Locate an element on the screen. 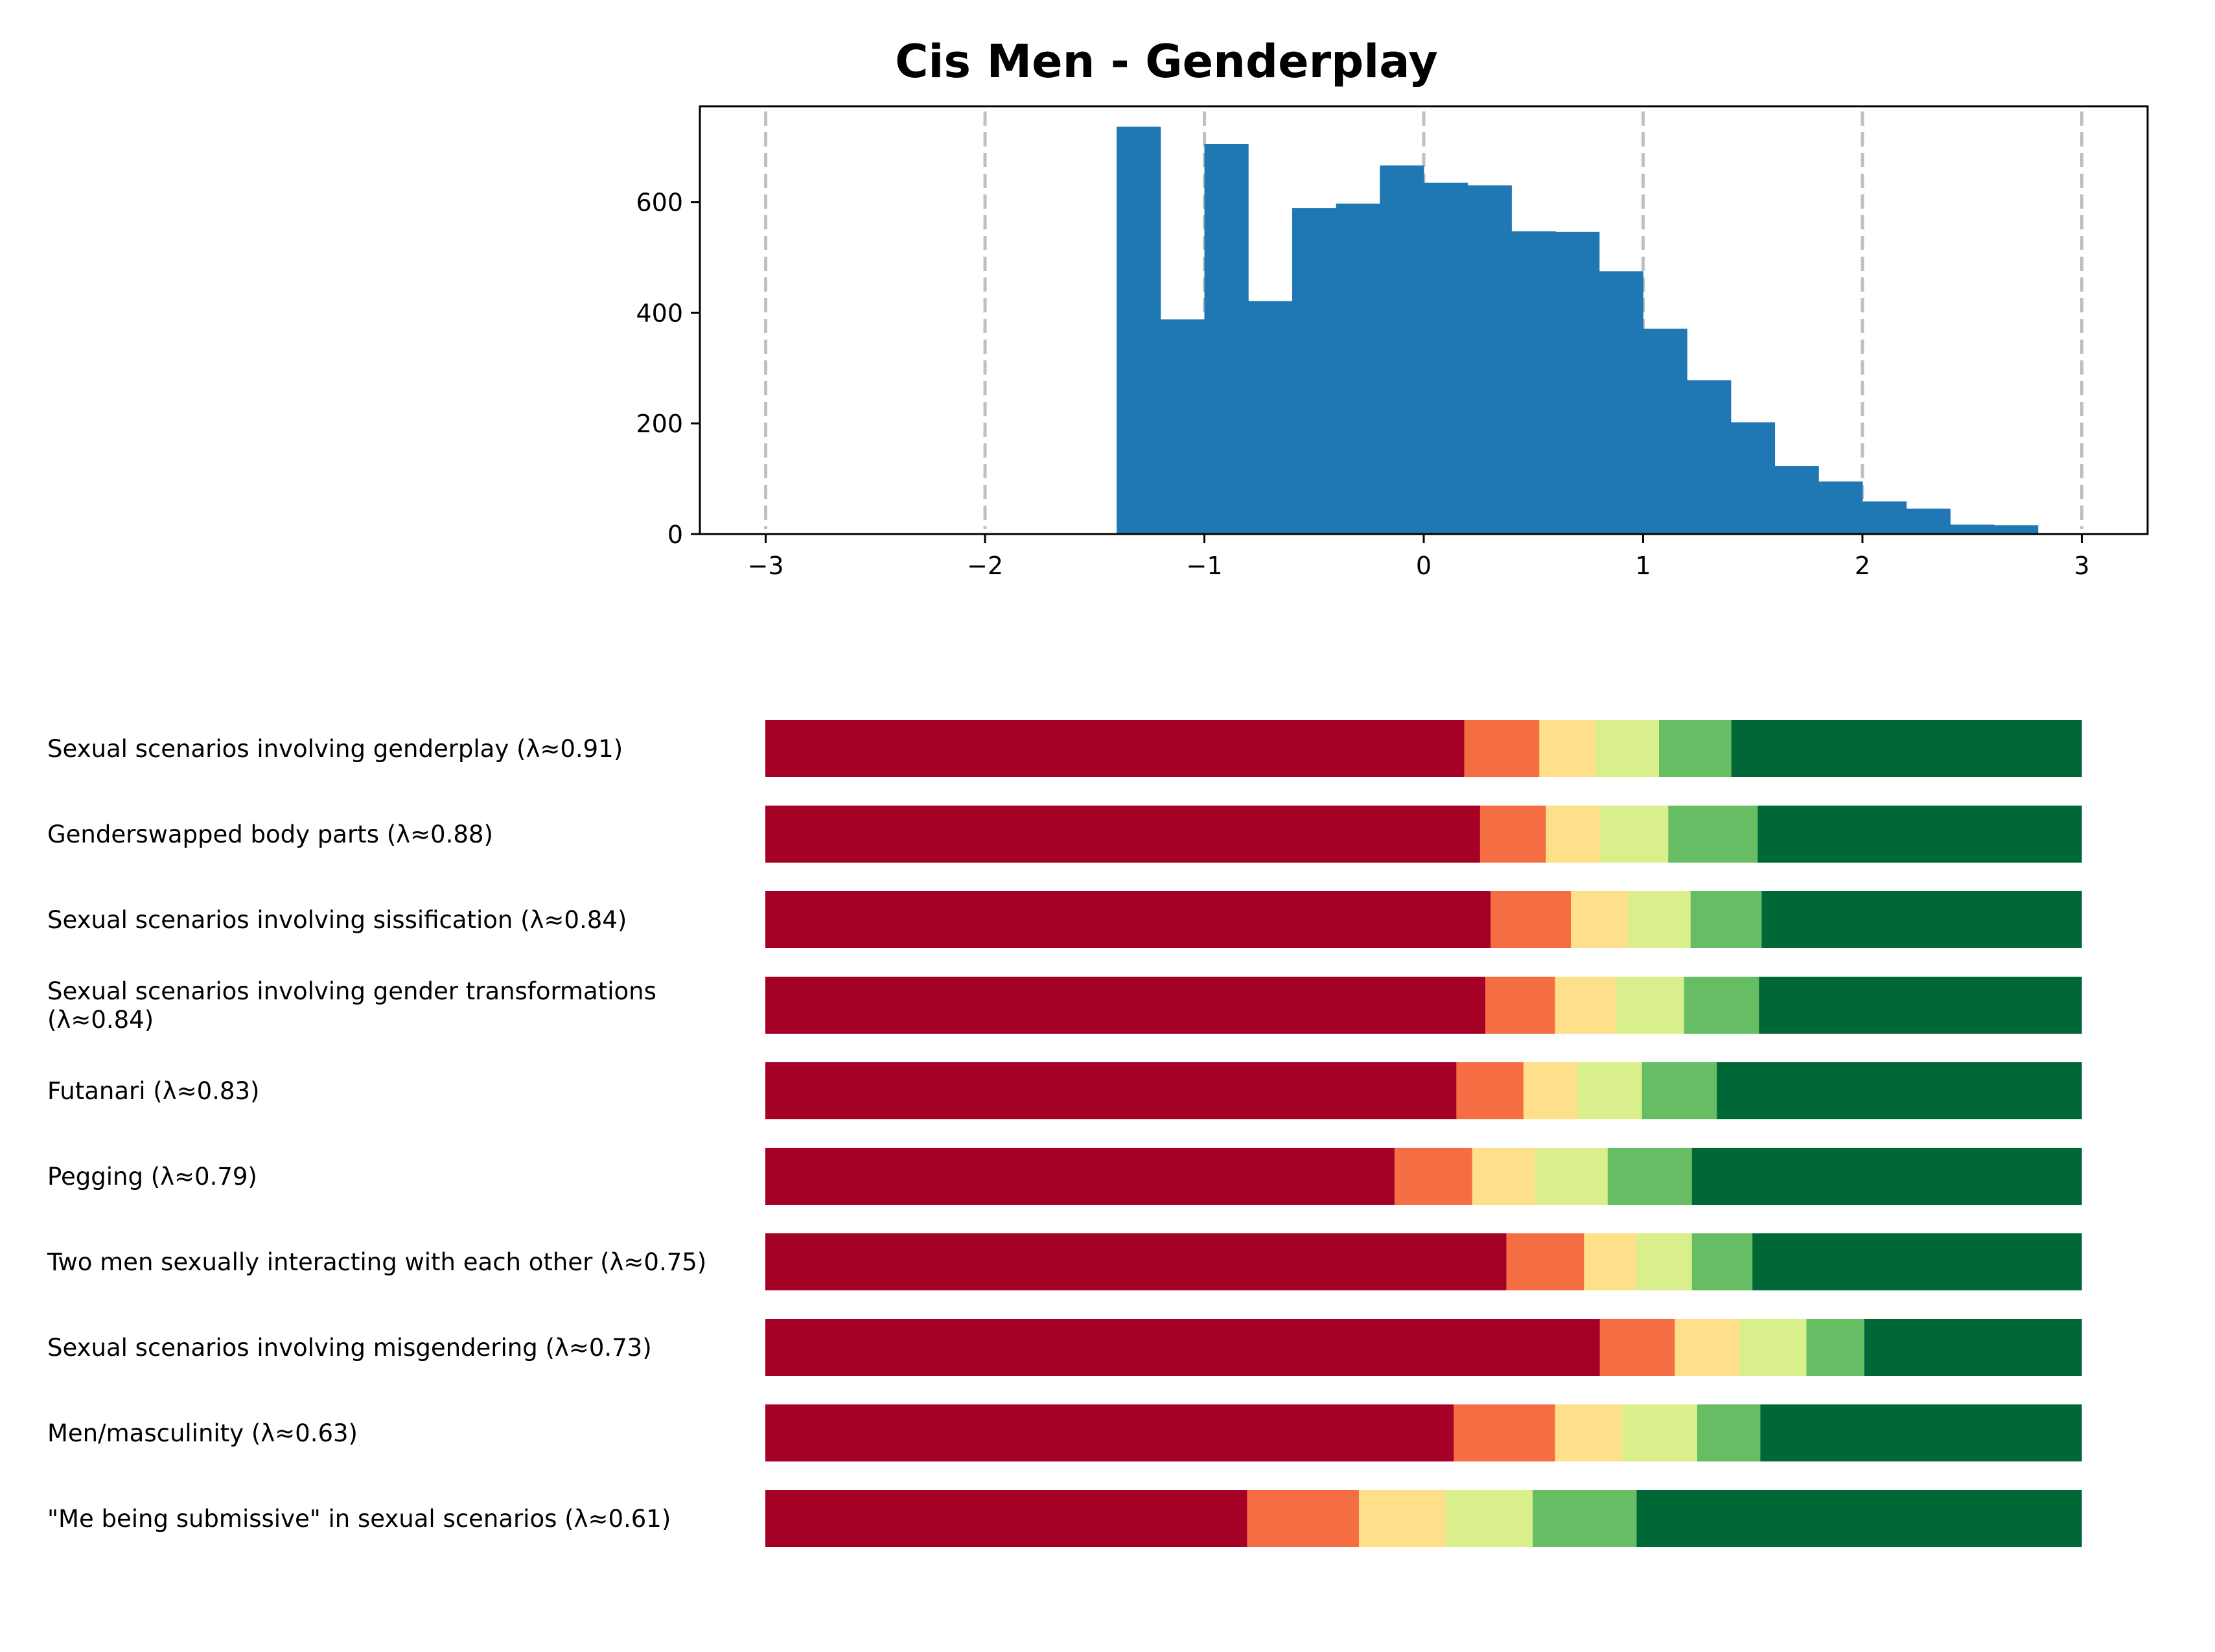 The image size is (2215, 1652). histogram-y-axis: 0 200 400 600 is located at coordinates (668, 369).